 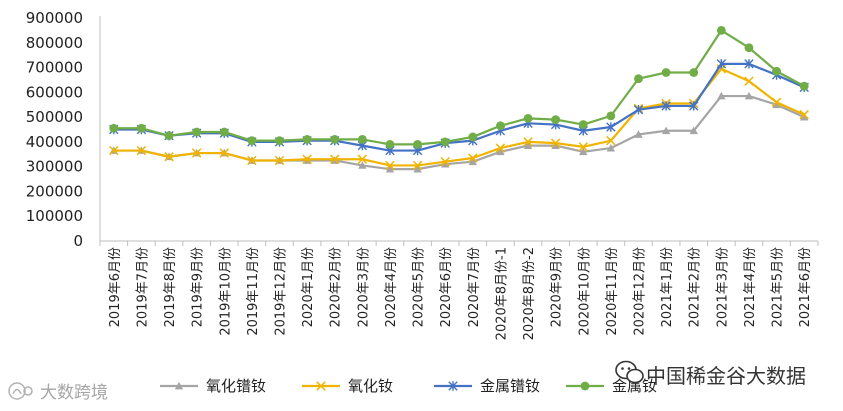 I want to click on x-tick-label: 2021年5月份, so click(x=778, y=287).